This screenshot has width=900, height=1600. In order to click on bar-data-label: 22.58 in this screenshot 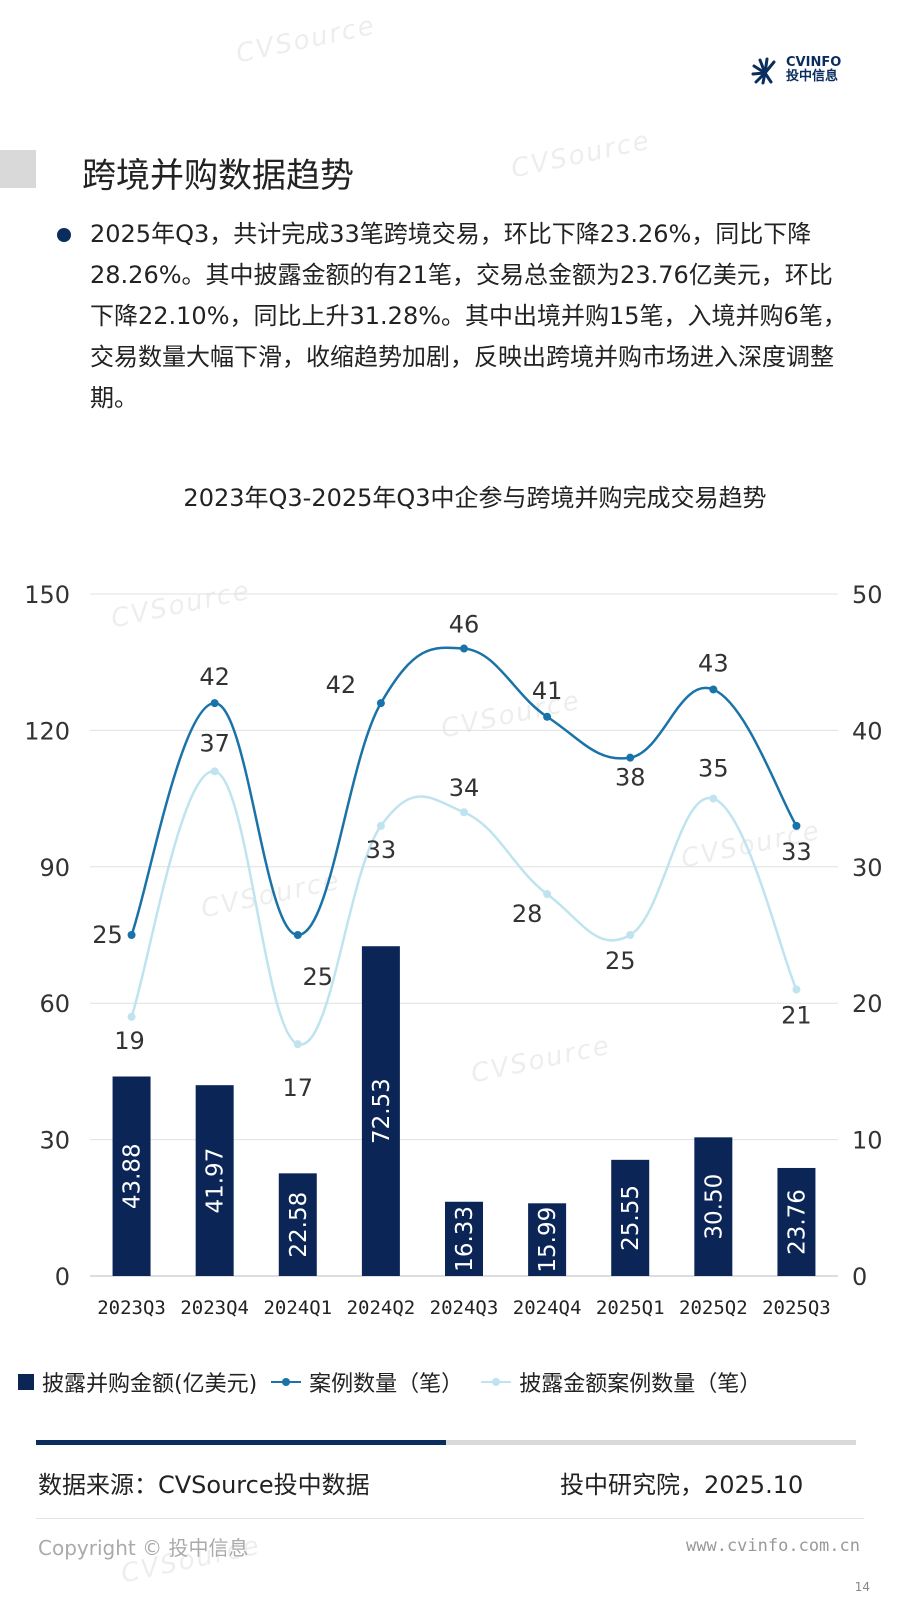, I will do `click(299, 1225)`.